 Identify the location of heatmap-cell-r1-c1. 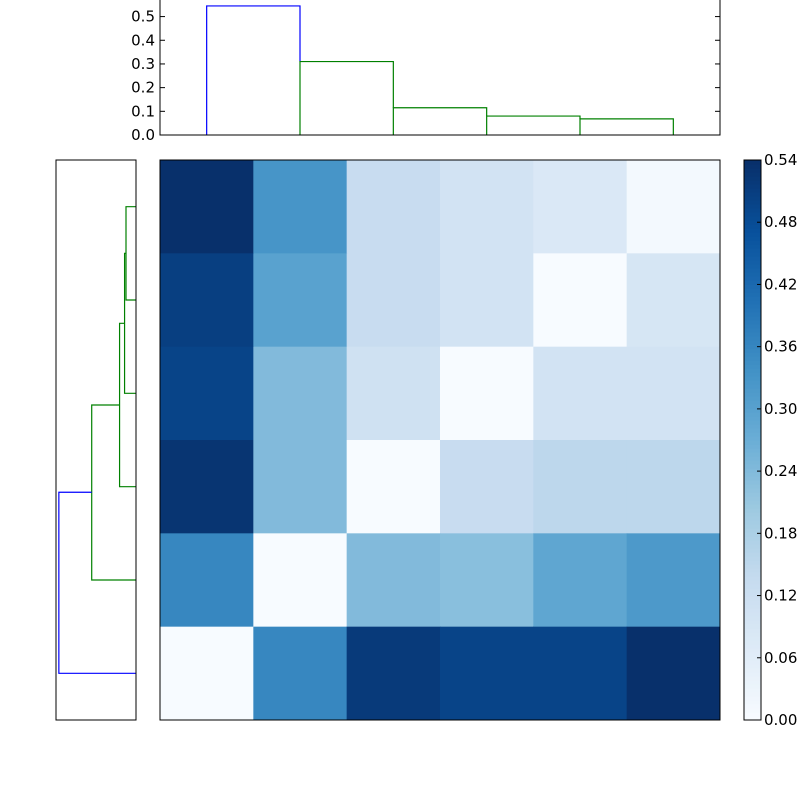
(300, 300).